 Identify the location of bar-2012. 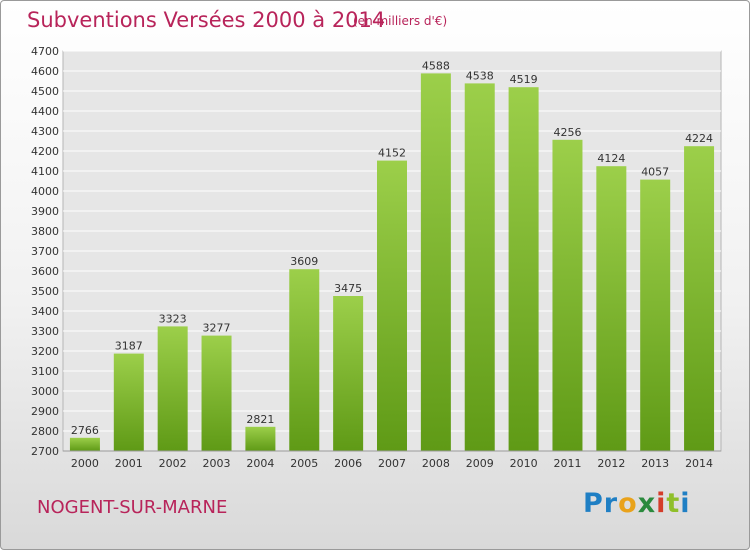
(611, 308).